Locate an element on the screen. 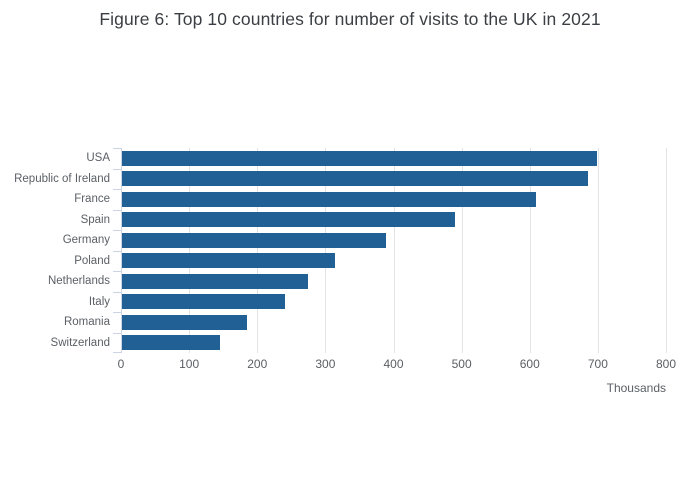  x-axis-tick-label: 800 is located at coordinates (666, 364).